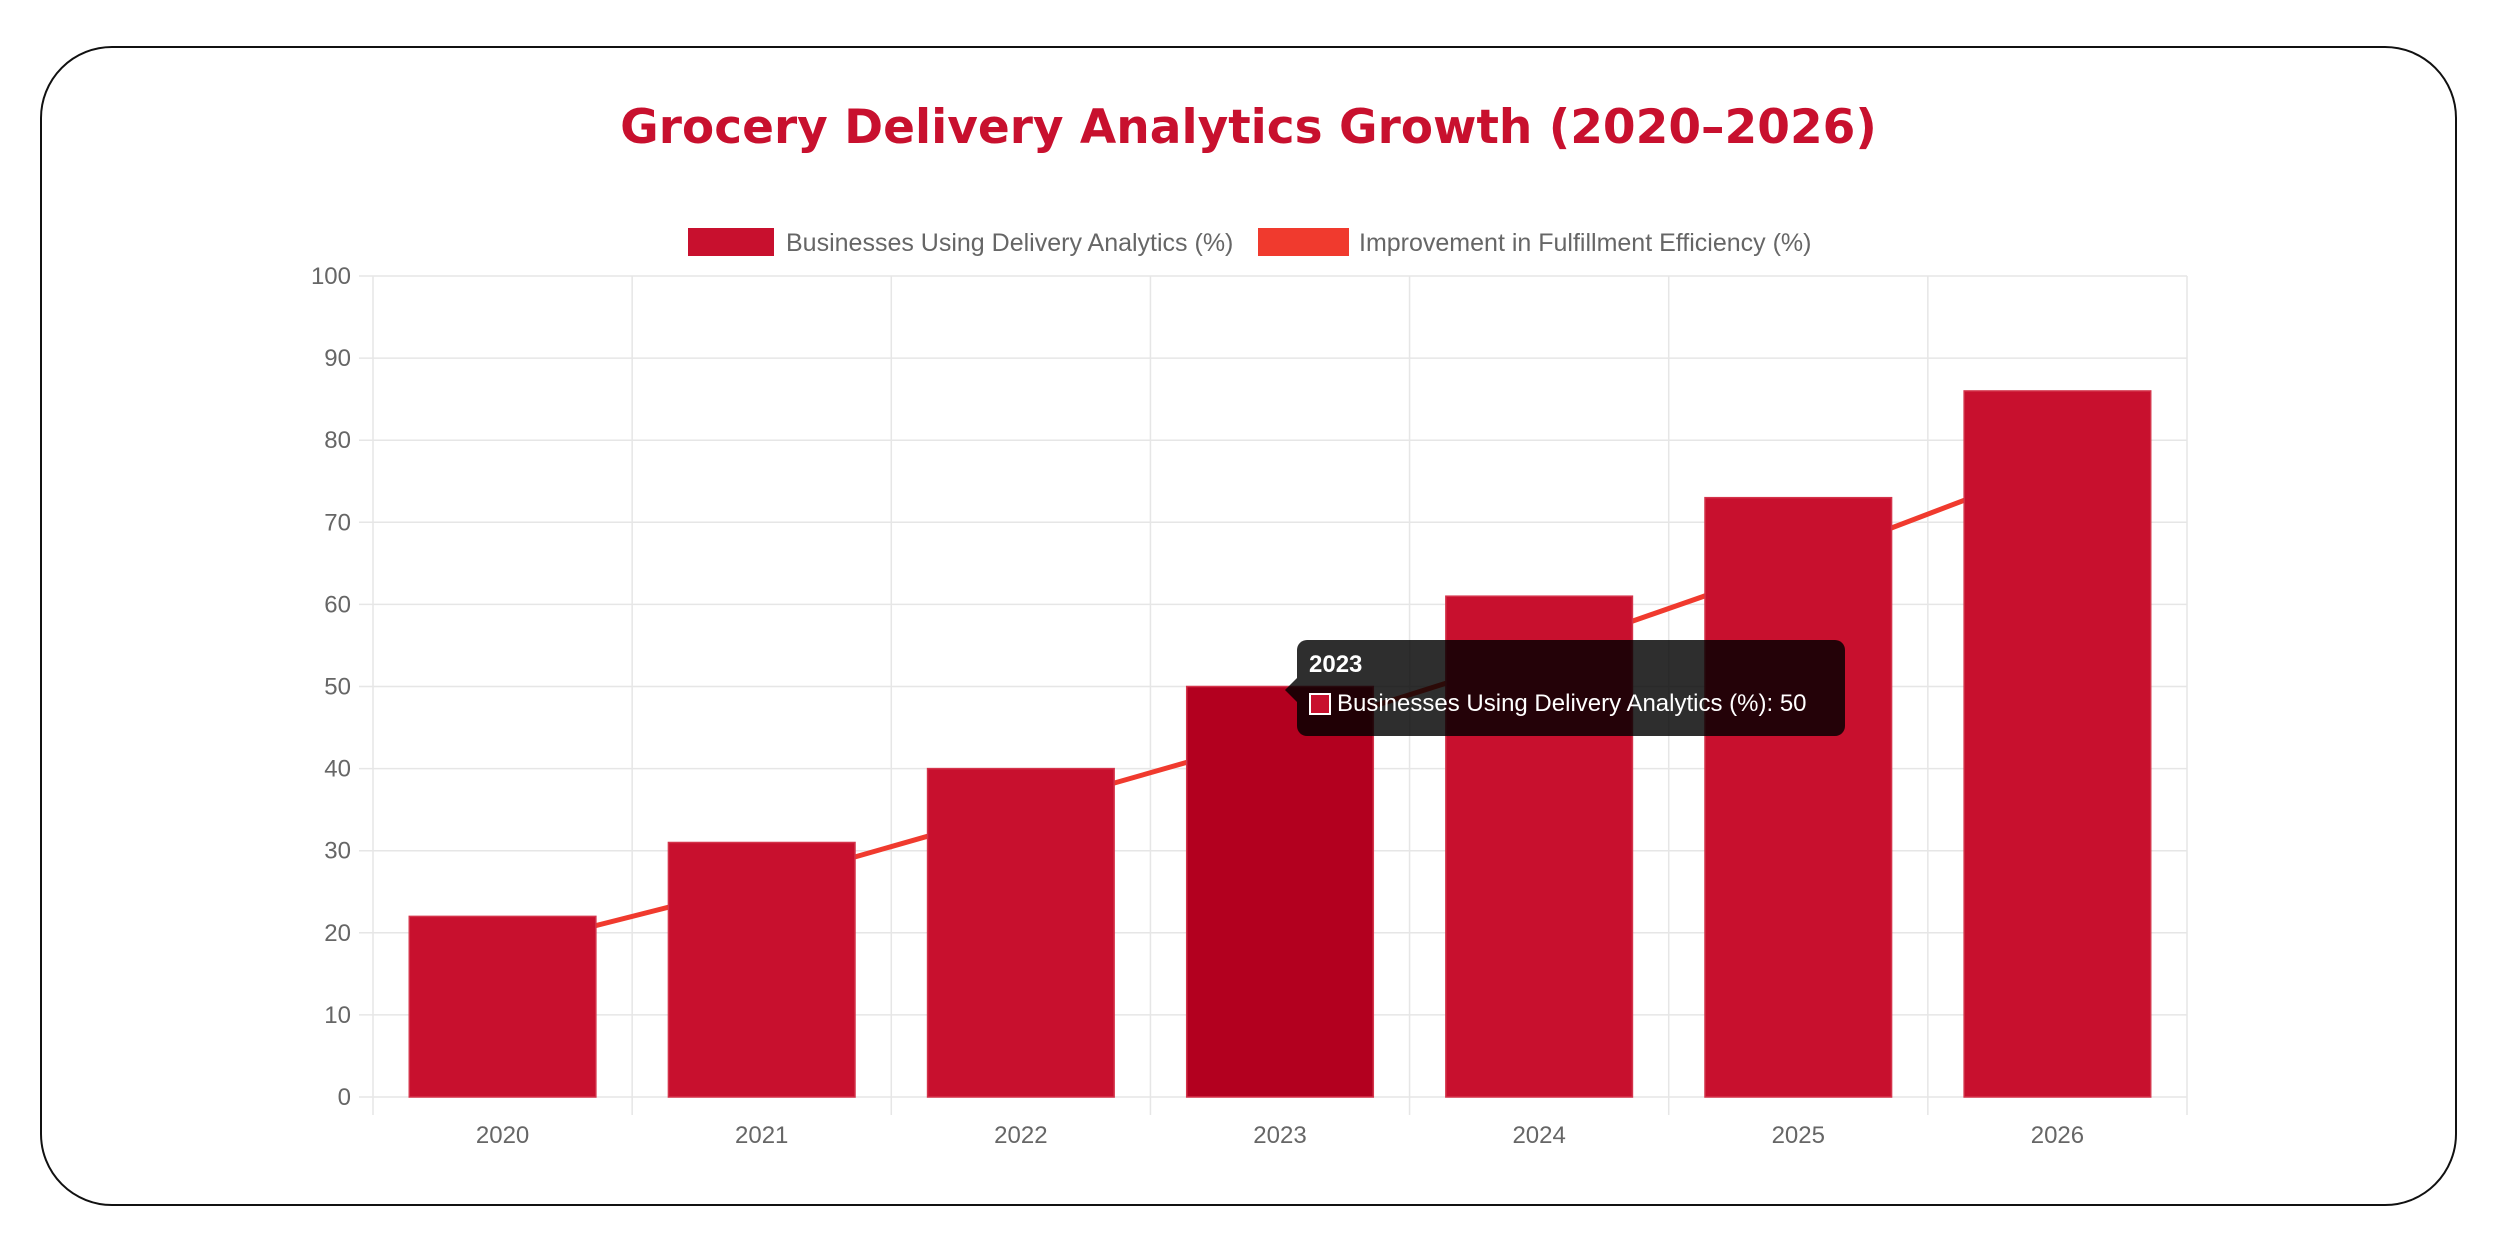 This screenshot has width=2497, height=1240. What do you see at coordinates (1280, 891) in the screenshot?
I see `bar-2023` at bounding box center [1280, 891].